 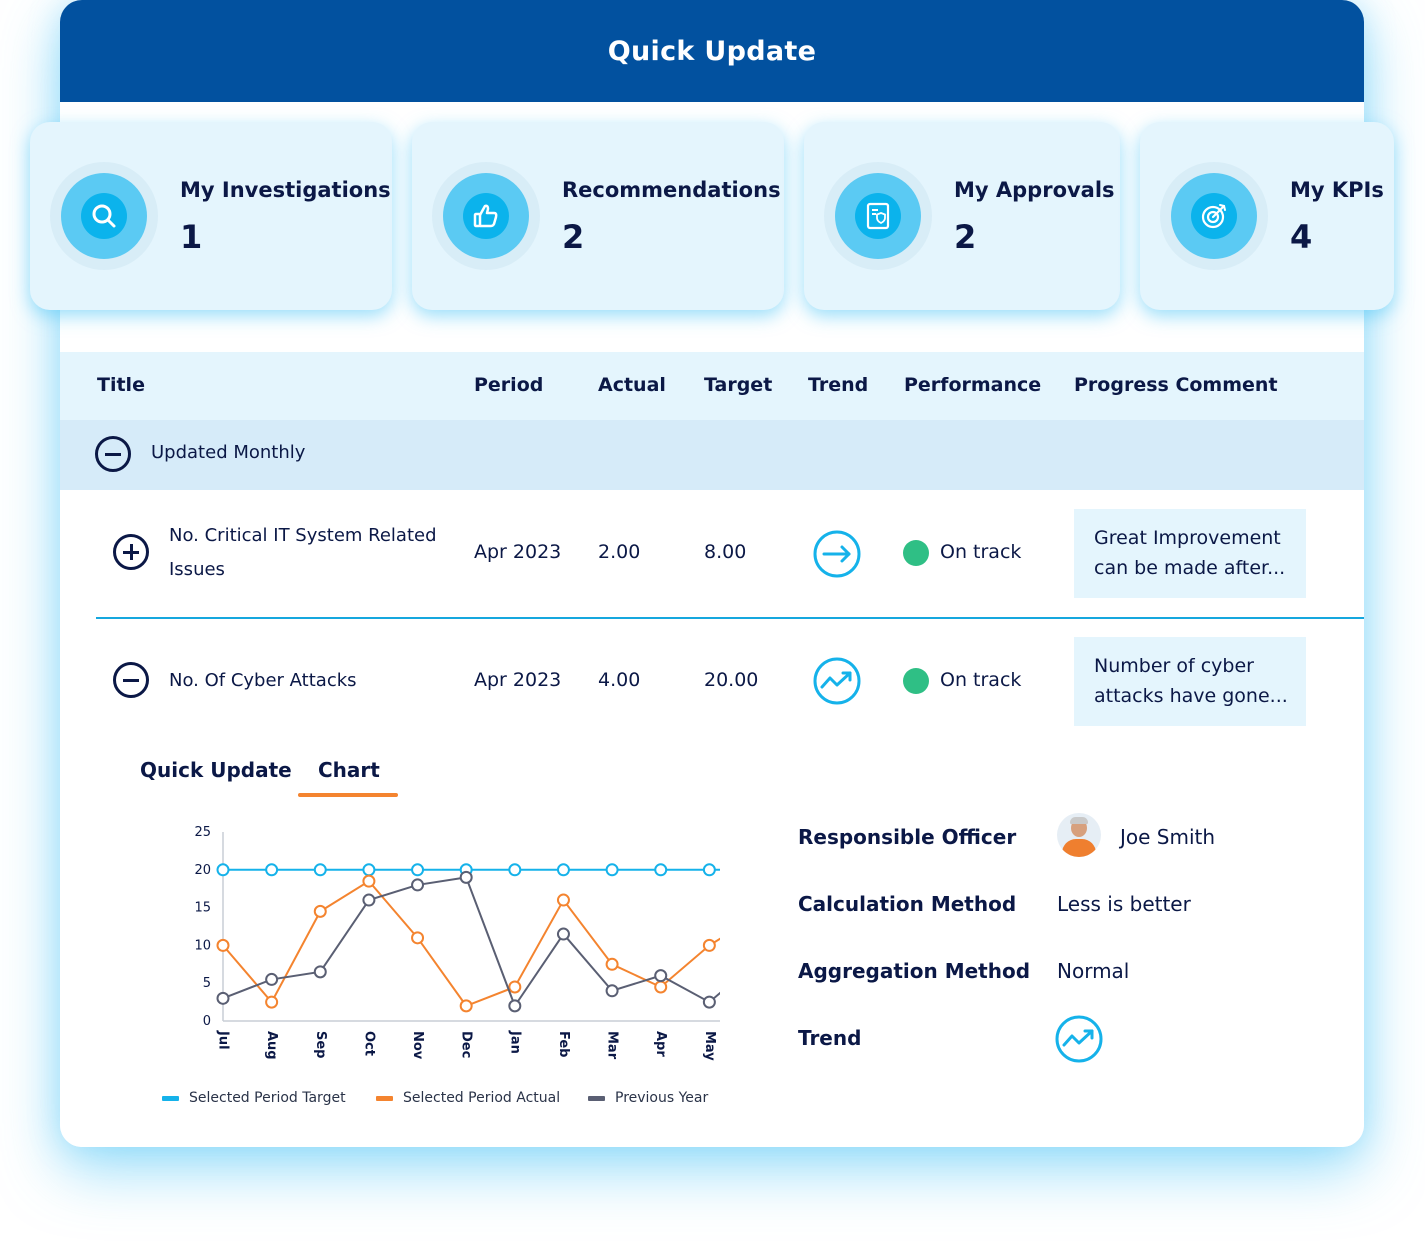 What do you see at coordinates (228, 452) in the screenshot?
I see `group-label: Updated Monthly` at bounding box center [228, 452].